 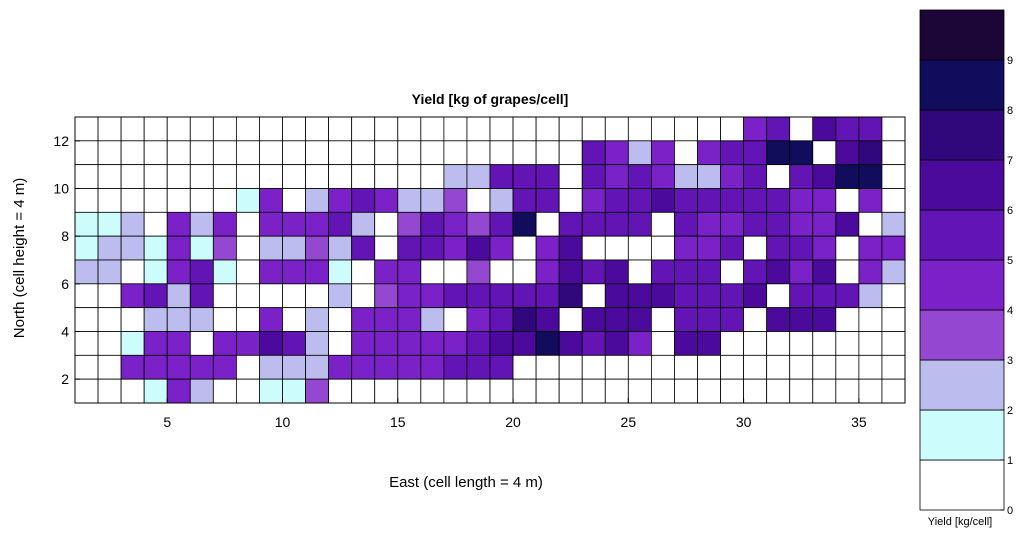 I want to click on x-tick-label: 10, so click(x=283, y=422).